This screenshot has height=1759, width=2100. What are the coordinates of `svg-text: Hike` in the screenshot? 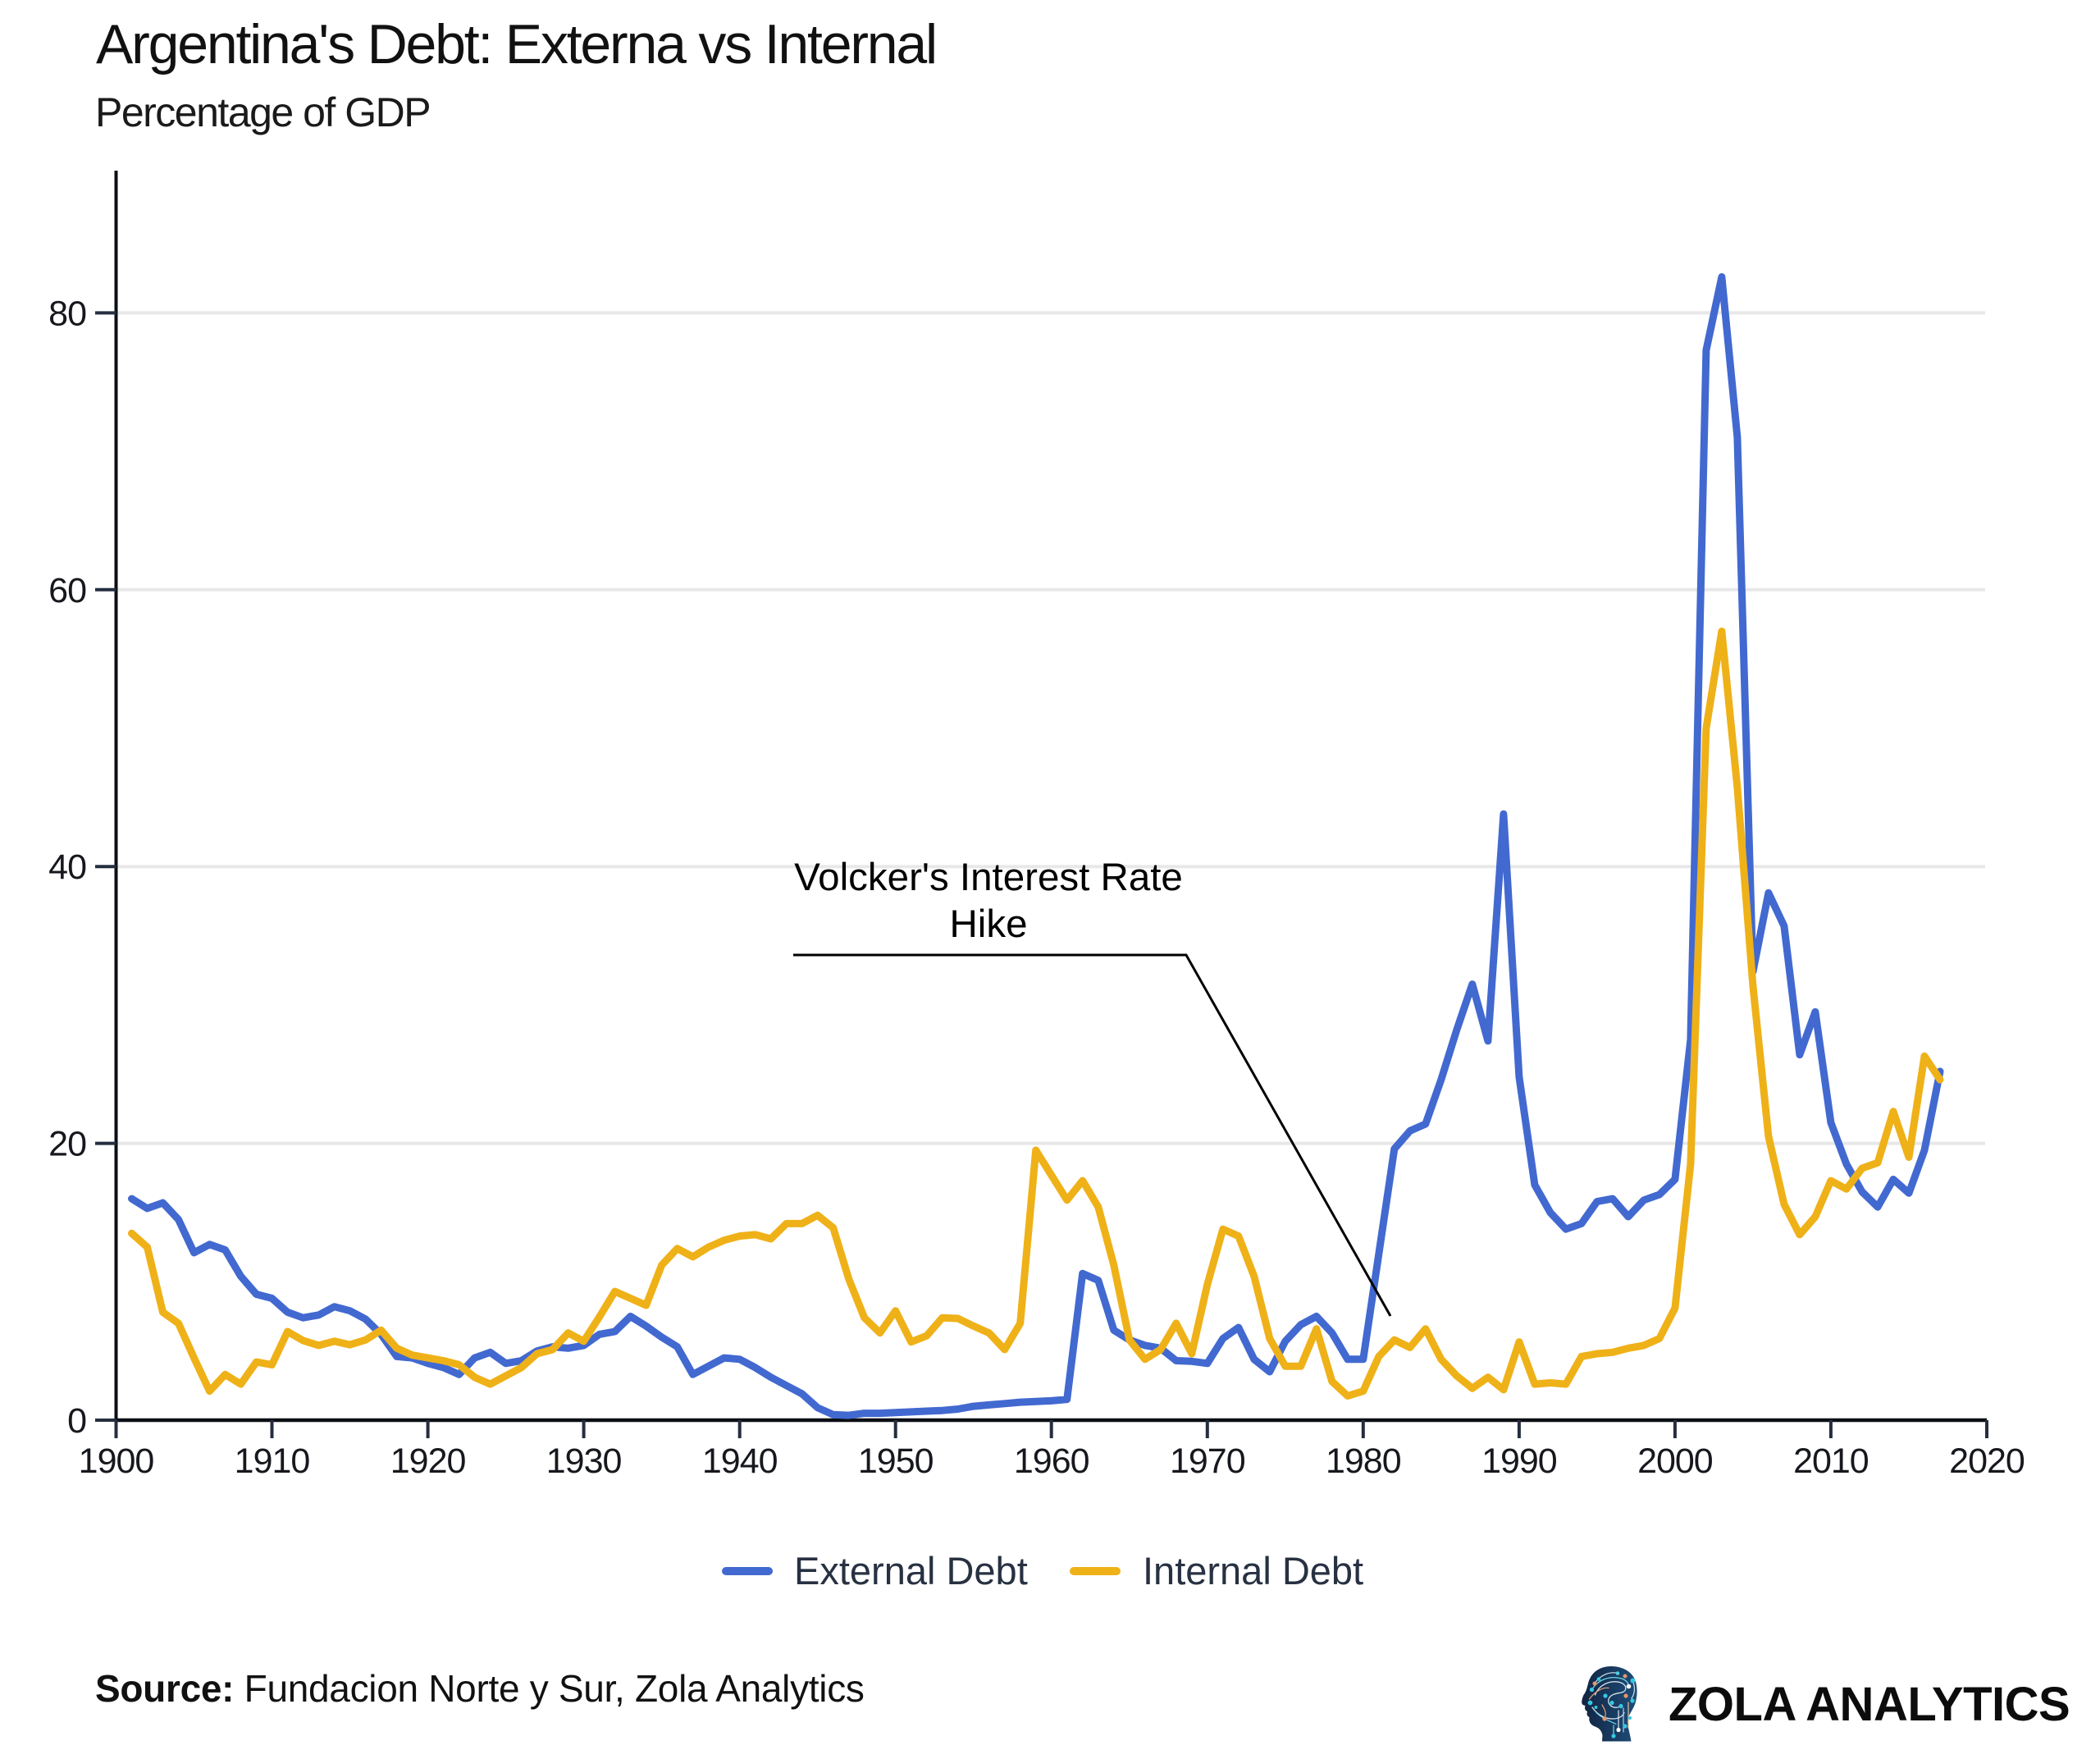 It's located at (988, 924).